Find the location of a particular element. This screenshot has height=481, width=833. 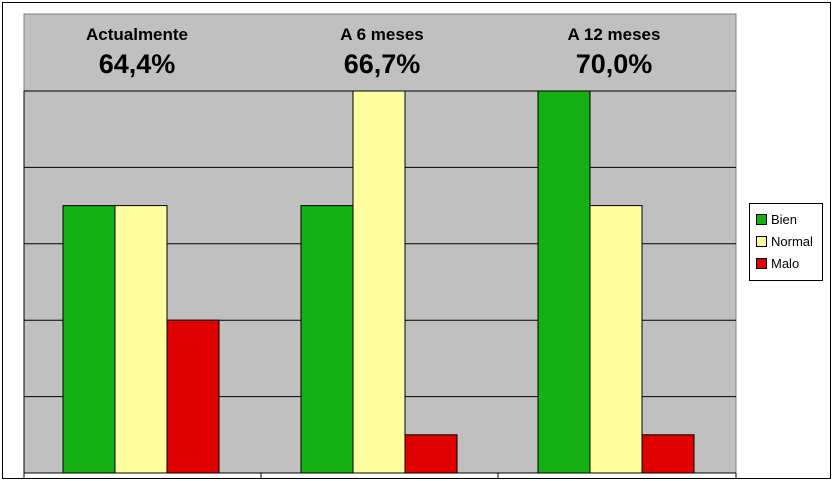

category-title-2: A 12 meses is located at coordinates (614, 34).